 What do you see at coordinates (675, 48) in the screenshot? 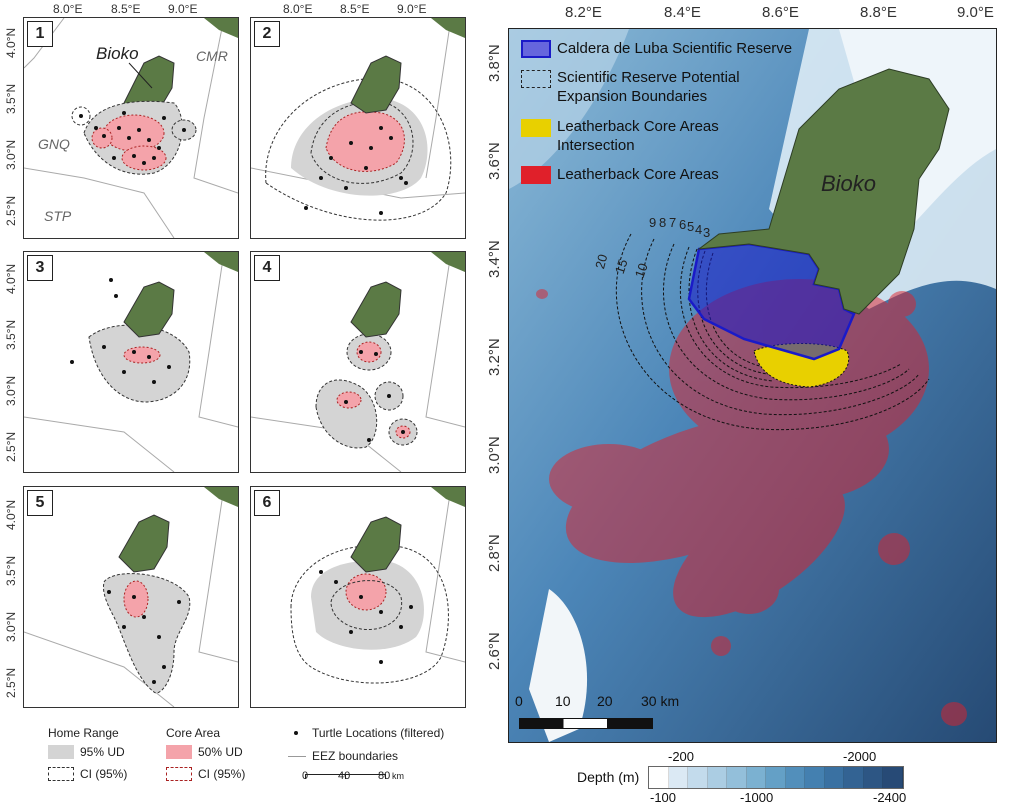
I see `legend-reserve: Caldera de Luba Scientific Reserve` at bounding box center [675, 48].